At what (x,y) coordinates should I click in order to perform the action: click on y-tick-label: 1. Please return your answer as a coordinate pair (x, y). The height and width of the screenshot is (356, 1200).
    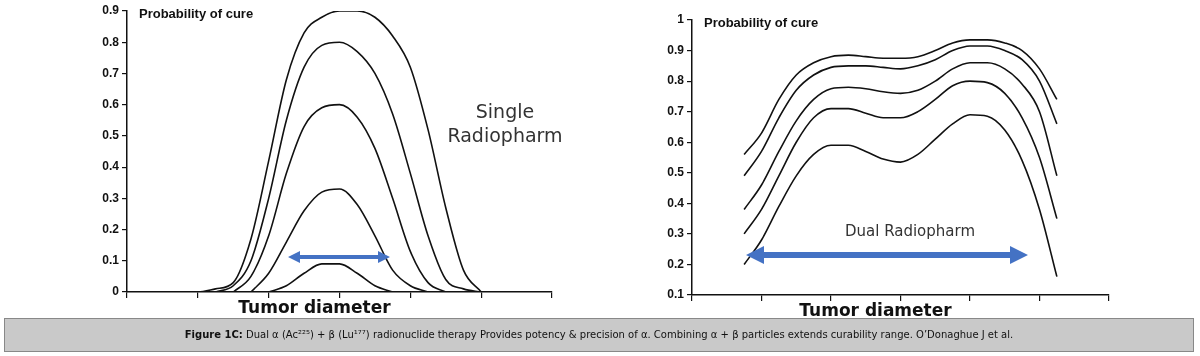
    Looking at the image, I should click on (681, 19).